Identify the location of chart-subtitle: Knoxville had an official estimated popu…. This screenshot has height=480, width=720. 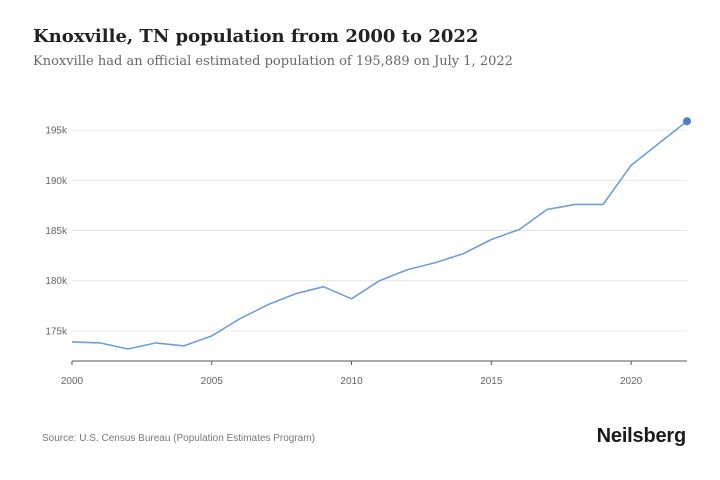
(273, 61).